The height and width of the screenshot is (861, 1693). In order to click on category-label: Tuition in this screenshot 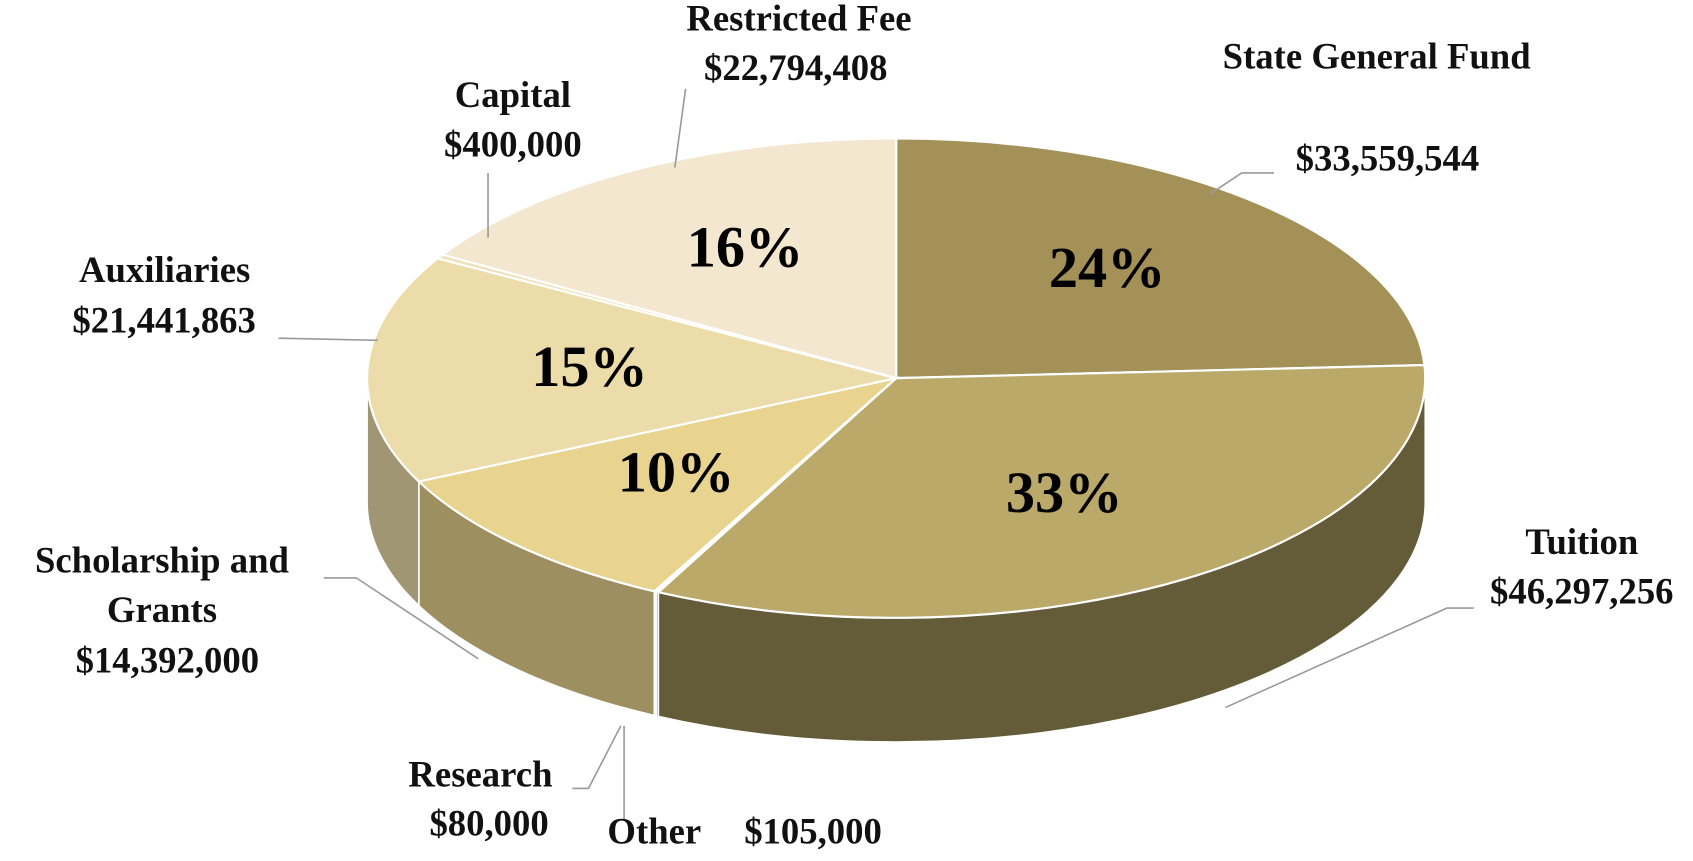, I will do `click(1582, 542)`.